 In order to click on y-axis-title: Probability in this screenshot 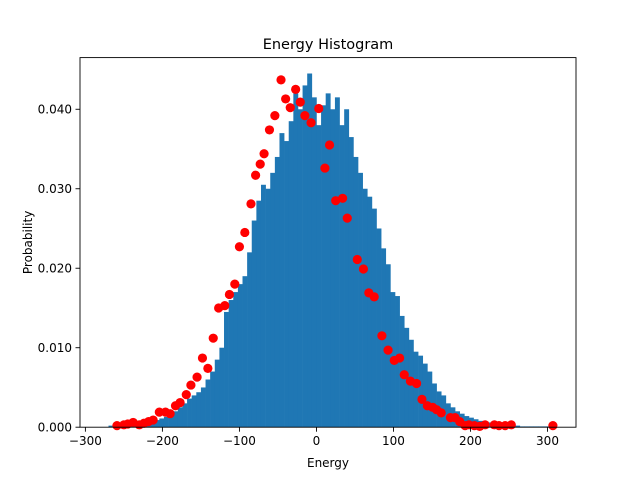, I will do `click(28, 242)`.